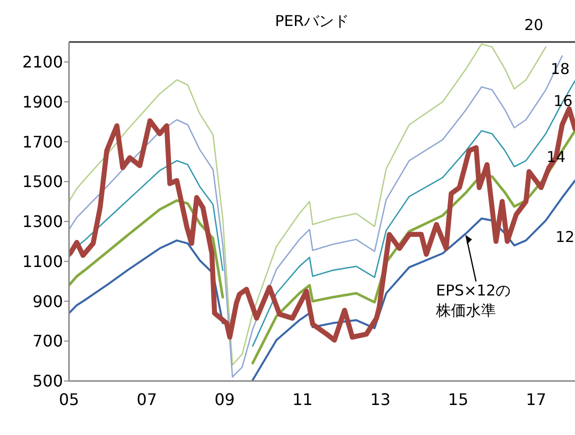 This screenshot has height=435, width=575. Describe the element at coordinates (534, 25) in the screenshot. I see `series-label: 20` at that location.